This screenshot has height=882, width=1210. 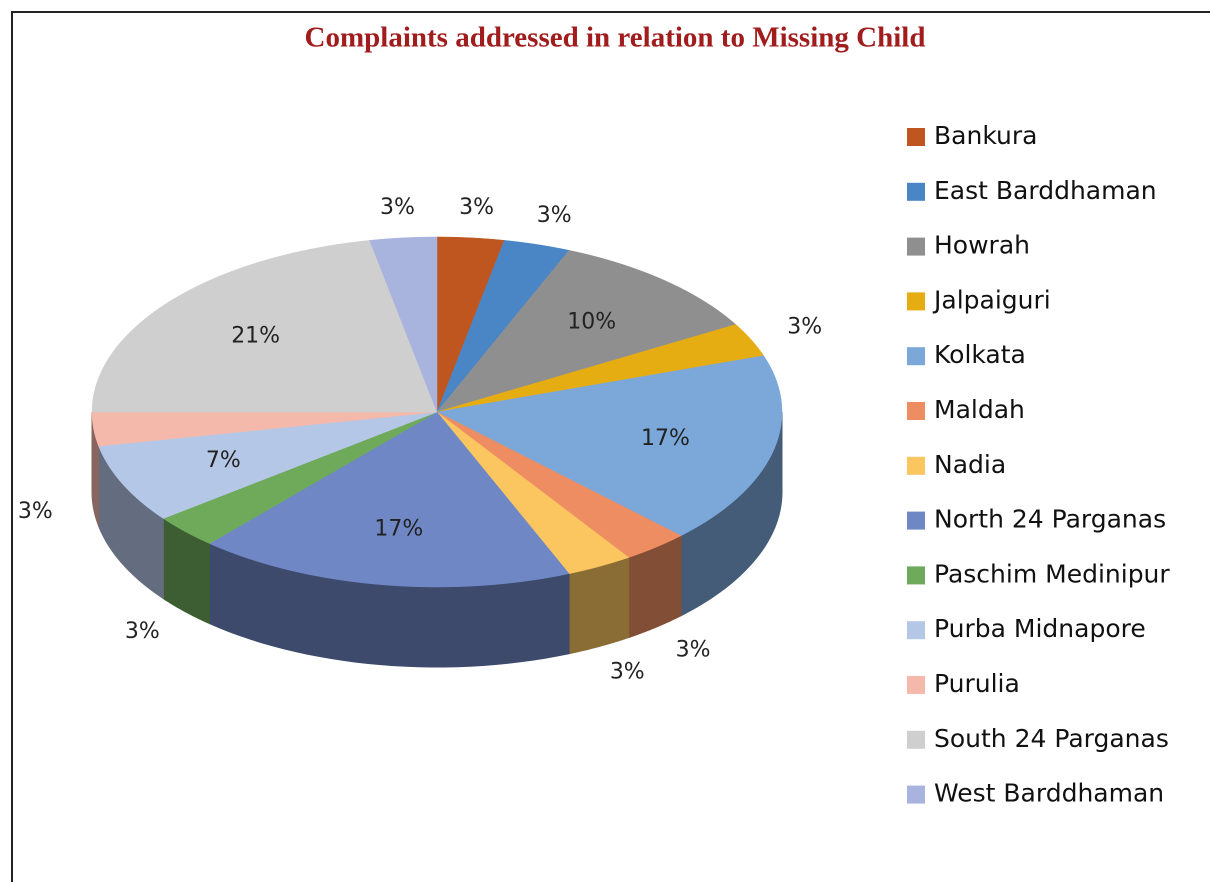 I want to click on legend-label: Jalpaiguri, so click(x=991, y=299).